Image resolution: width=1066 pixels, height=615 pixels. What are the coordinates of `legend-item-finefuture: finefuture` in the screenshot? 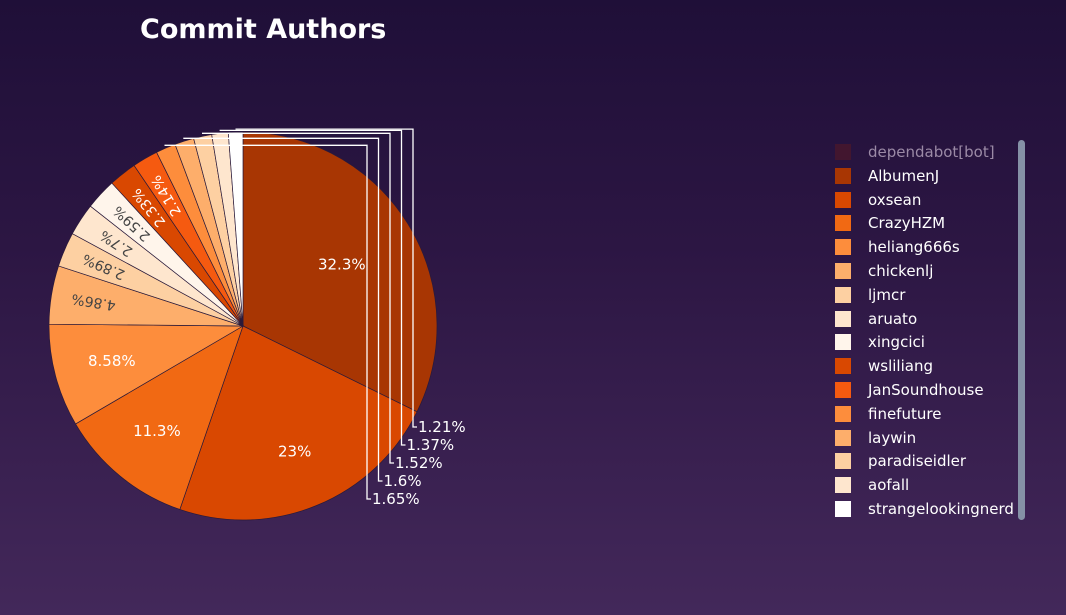 It's located at (885, 414).